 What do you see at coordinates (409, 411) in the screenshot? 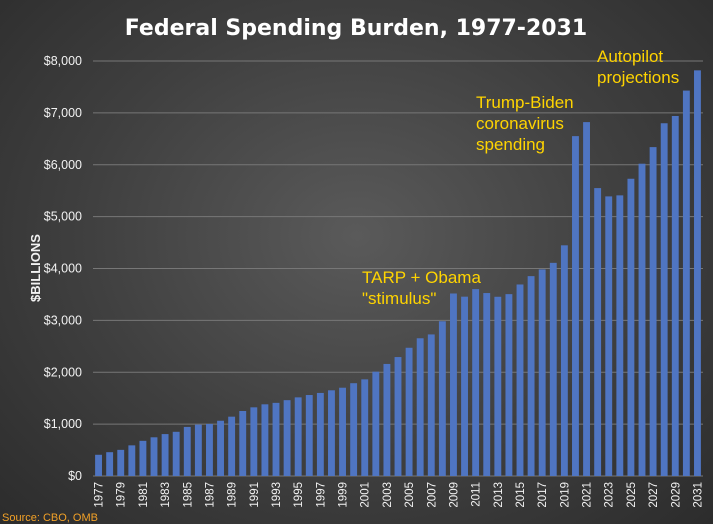
I see `bar-2005` at bounding box center [409, 411].